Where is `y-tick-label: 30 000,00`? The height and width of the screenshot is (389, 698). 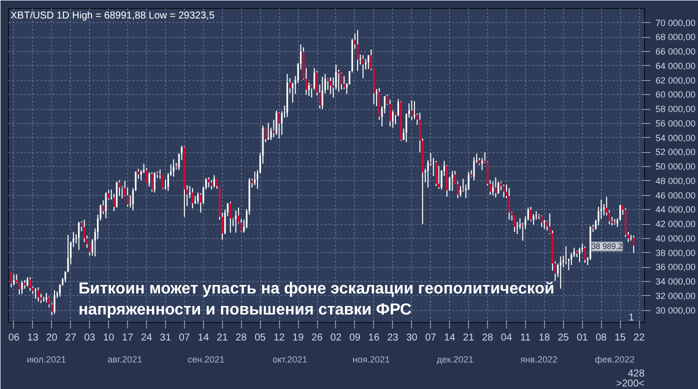 y-tick-label: 30 000,00 is located at coordinates (676, 310).